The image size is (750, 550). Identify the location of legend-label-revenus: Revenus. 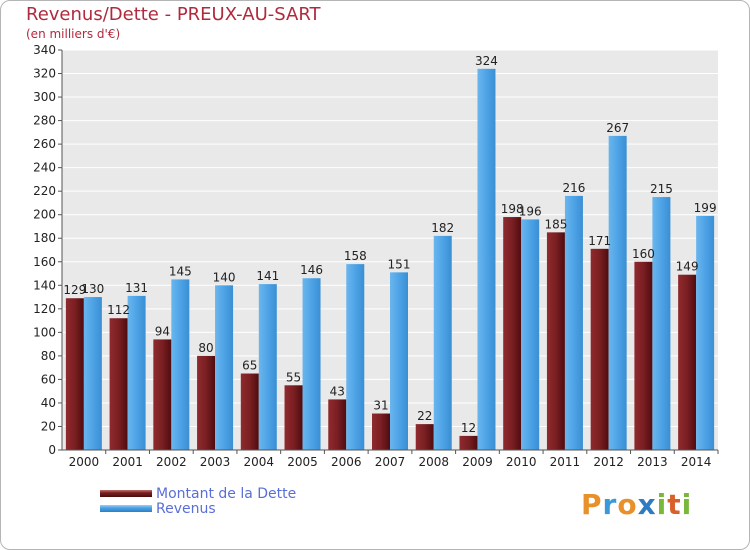
(186, 508).